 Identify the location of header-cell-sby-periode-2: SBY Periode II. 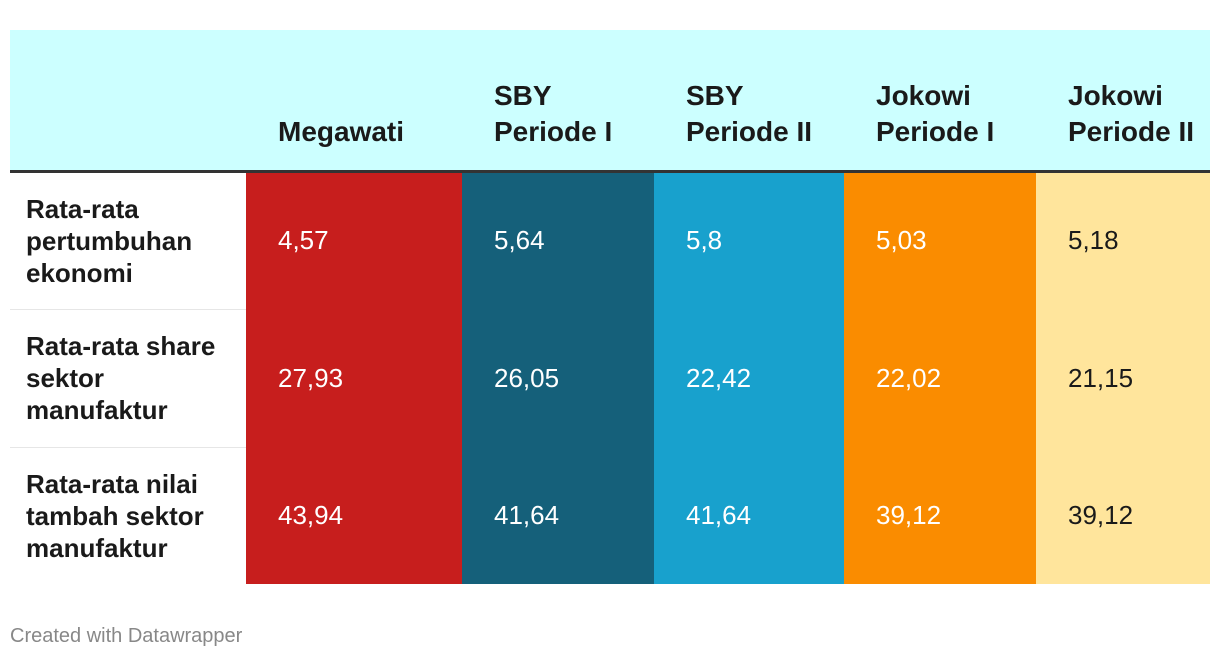
(749, 101).